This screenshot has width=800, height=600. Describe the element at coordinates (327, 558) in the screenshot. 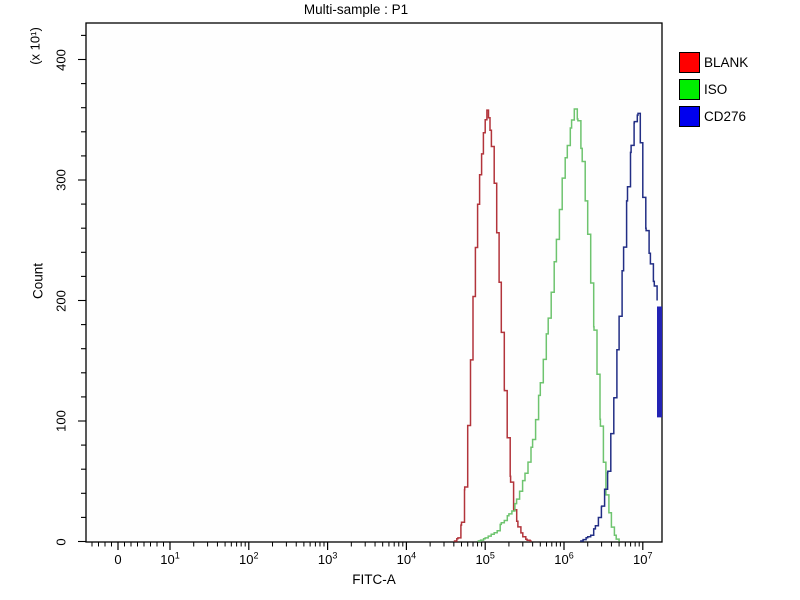

I see `x-tick-label: 10³` at that location.